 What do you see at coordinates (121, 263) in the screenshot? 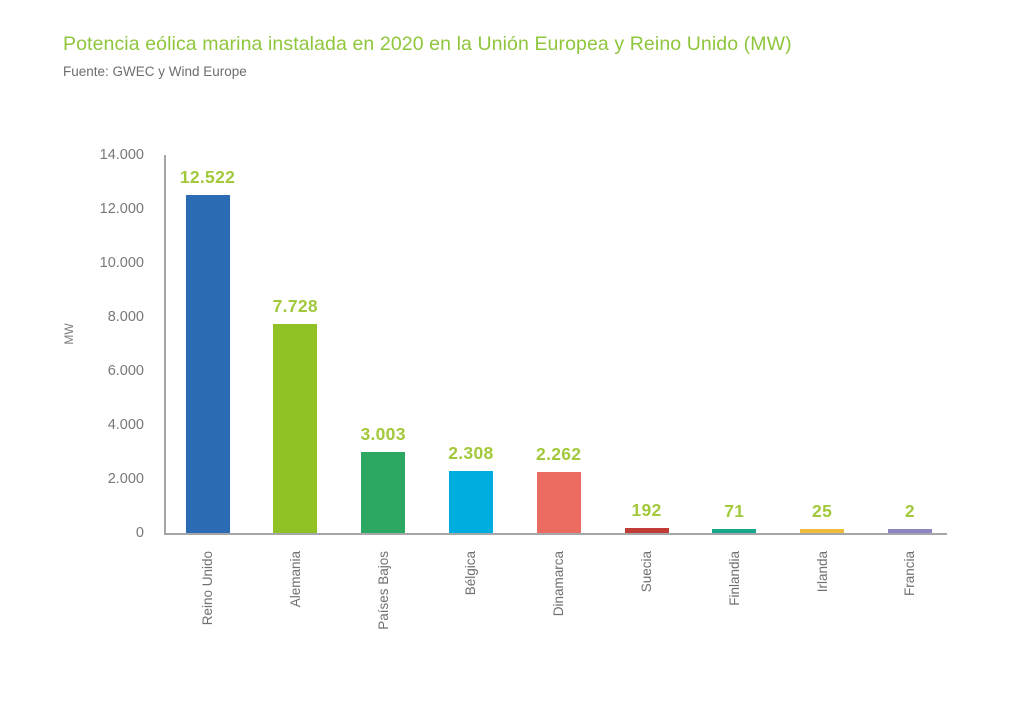
I see `y-axis-tick-label: 10.000` at bounding box center [121, 263].